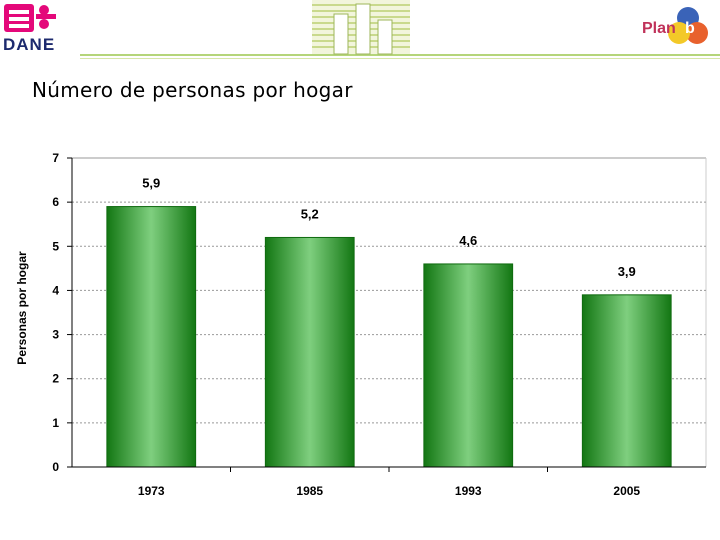 Image resolution: width=720 pixels, height=540 pixels. Describe the element at coordinates (29, 44) in the screenshot. I see `dane-logo-text: DANE` at that location.